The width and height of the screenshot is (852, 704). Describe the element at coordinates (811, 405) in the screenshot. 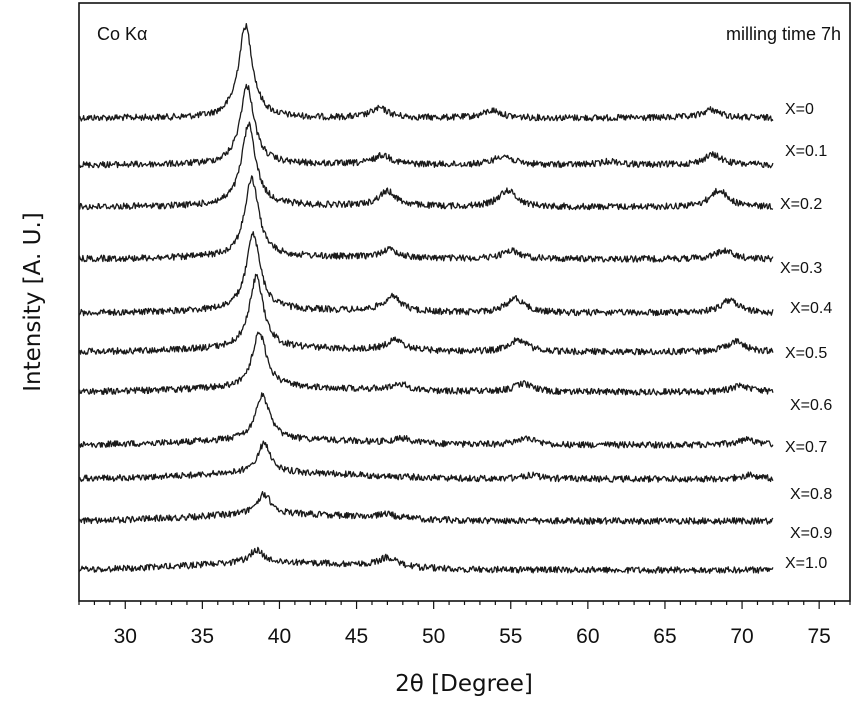

I see `series-label: X=0.6` at that location.